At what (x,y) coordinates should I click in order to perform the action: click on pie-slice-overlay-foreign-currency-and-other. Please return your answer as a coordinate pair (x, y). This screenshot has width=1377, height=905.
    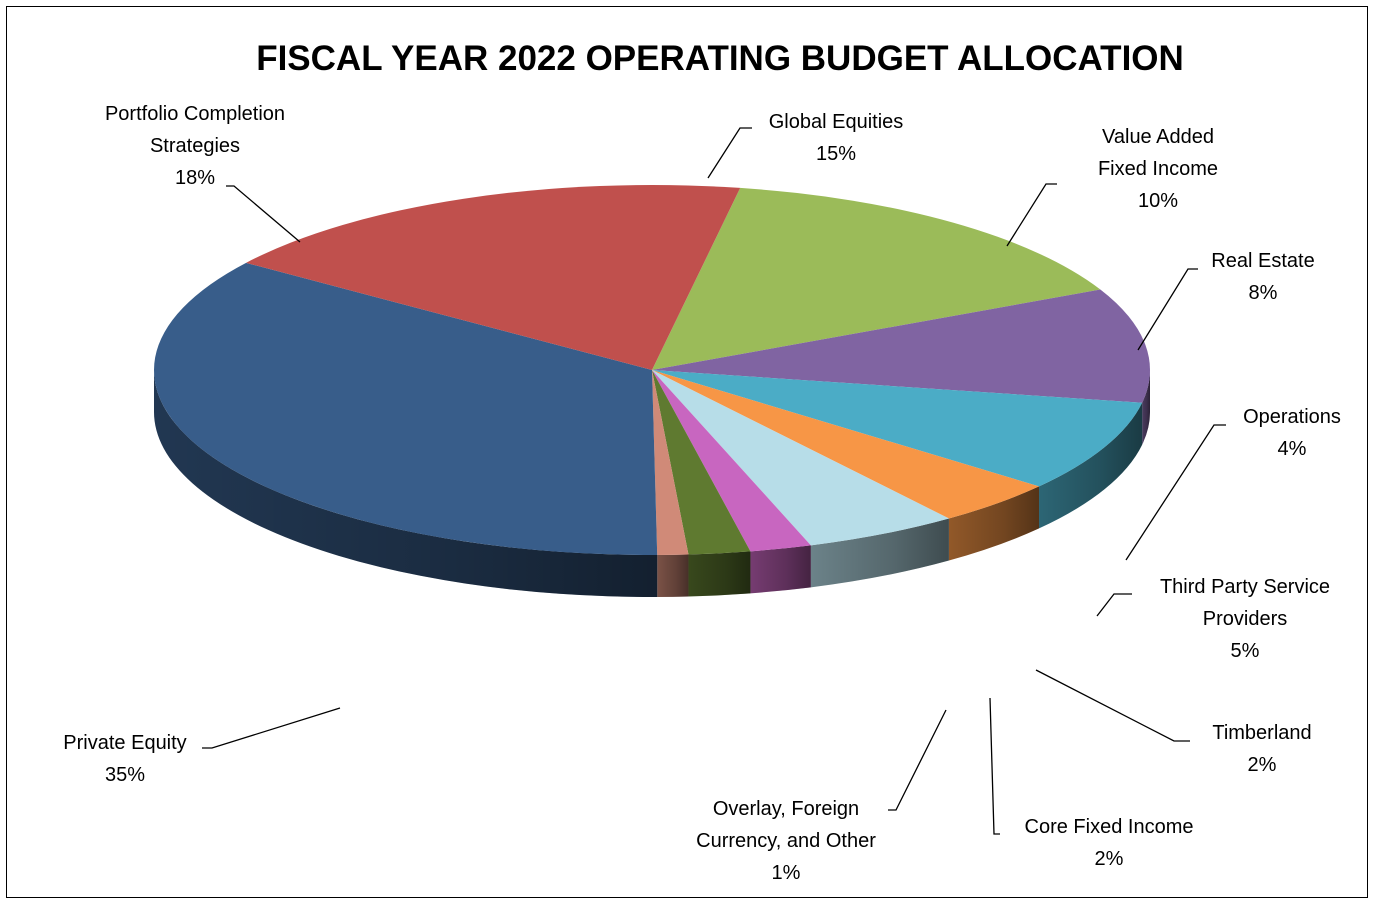
    Looking at the image, I should click on (670, 462).